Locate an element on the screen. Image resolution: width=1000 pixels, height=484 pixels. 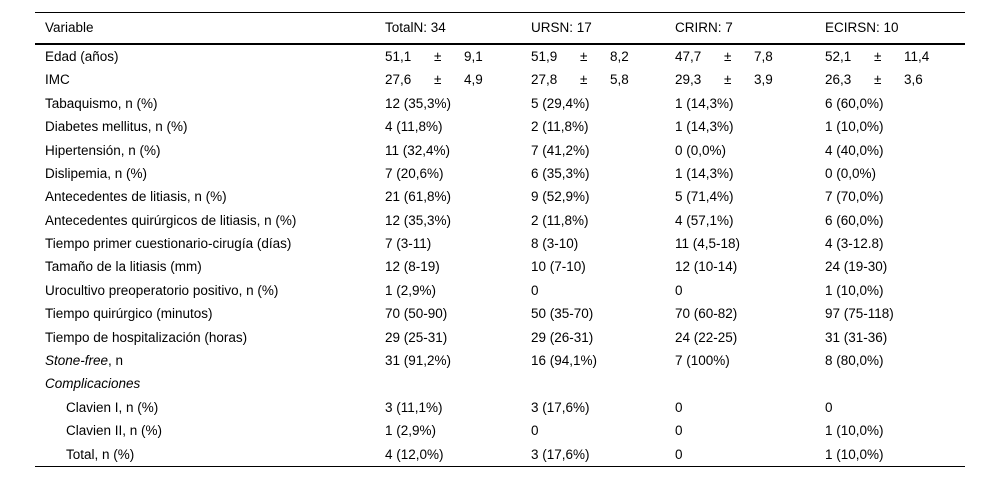
row-label-part: Total, n (%) is located at coordinates (100, 454).